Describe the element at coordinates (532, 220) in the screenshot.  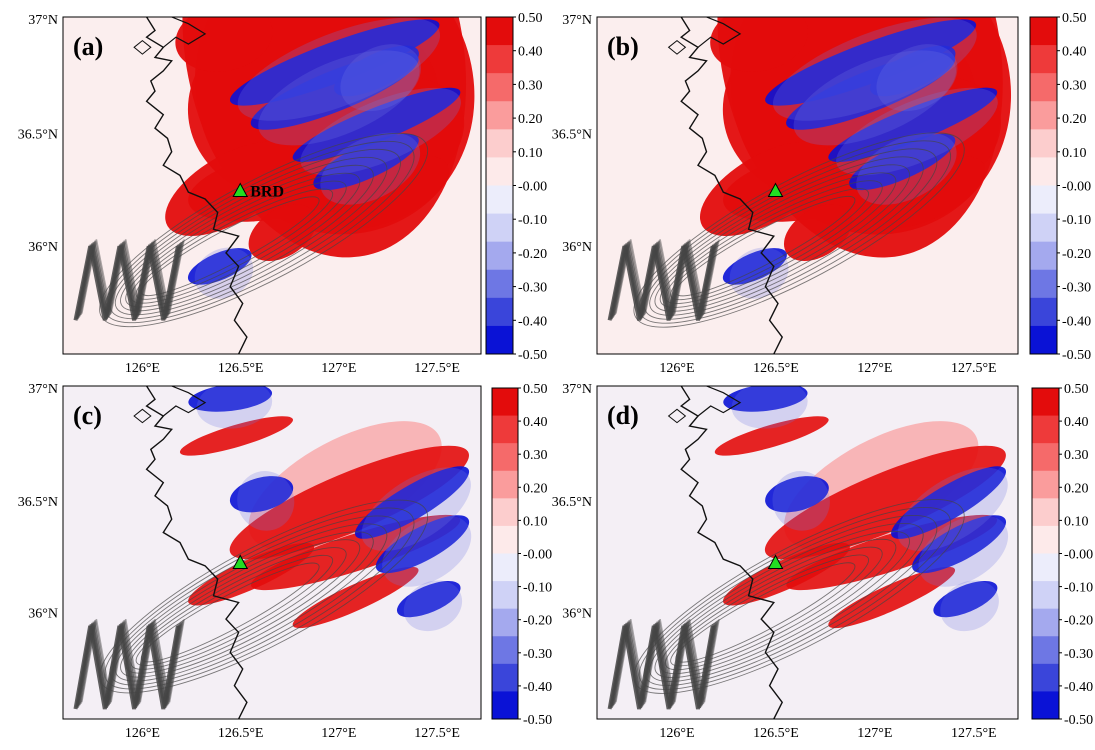
I see `colorbar-tick-label: -0.10` at that location.